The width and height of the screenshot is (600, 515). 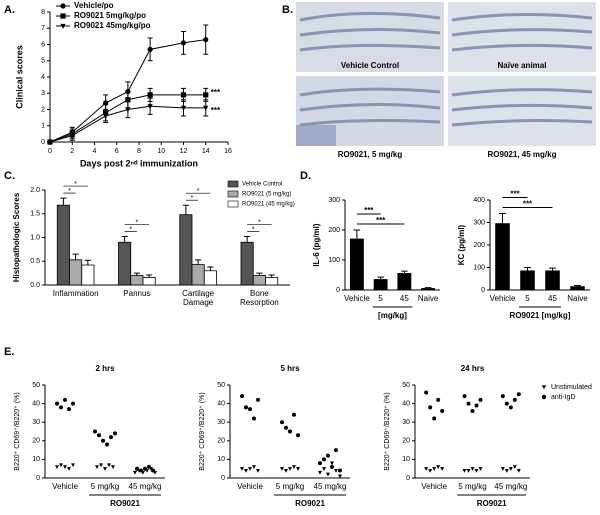 What do you see at coordinates (522, 154) in the screenshot?
I see `image-caption: RO9021, 45 mg/kg` at bounding box center [522, 154].